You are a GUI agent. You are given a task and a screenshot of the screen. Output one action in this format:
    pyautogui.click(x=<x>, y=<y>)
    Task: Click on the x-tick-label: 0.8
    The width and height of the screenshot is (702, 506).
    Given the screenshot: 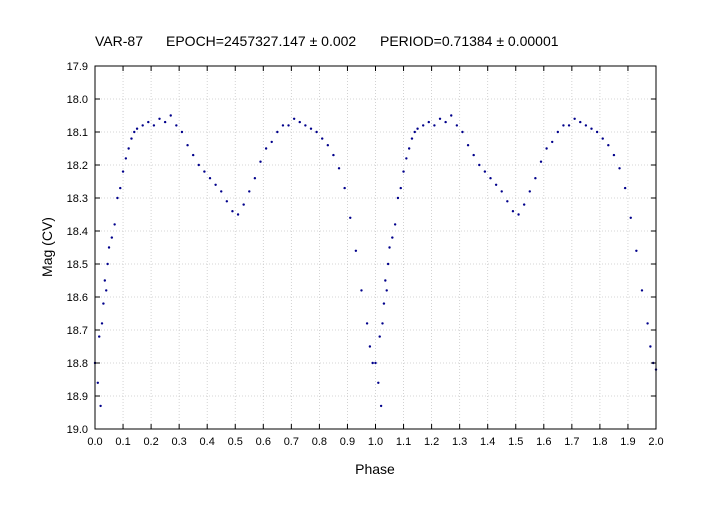 What is the action you would take?
    pyautogui.click(x=319, y=442)
    